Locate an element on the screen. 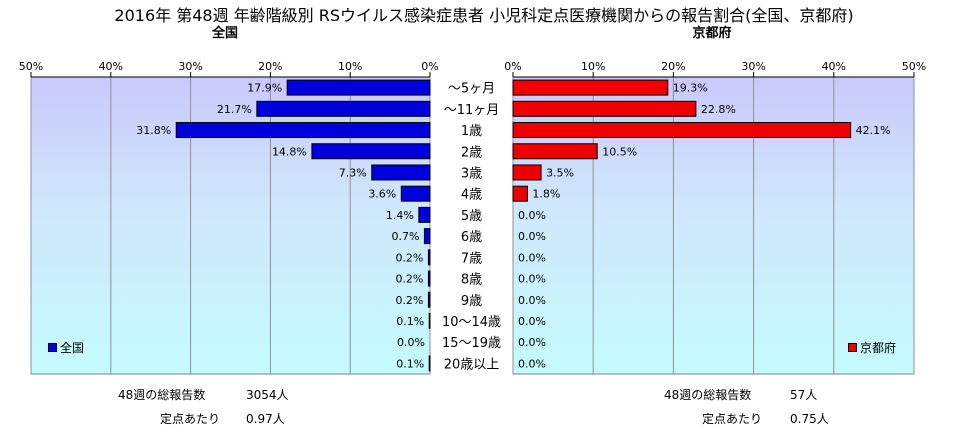 This screenshot has width=968, height=431. legend-kyoto: 京都府 is located at coordinates (872, 347).